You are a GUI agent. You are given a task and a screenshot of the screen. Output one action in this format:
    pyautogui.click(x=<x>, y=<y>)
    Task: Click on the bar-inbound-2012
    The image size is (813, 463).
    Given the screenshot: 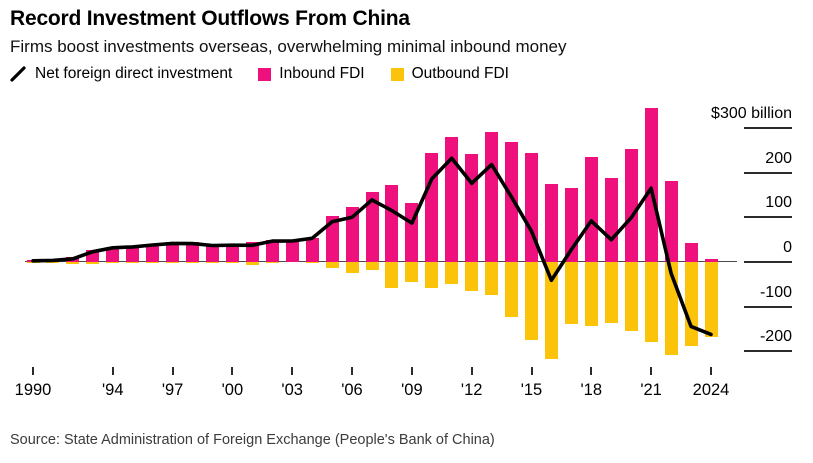 What is the action you would take?
    pyautogui.click(x=472, y=208)
    